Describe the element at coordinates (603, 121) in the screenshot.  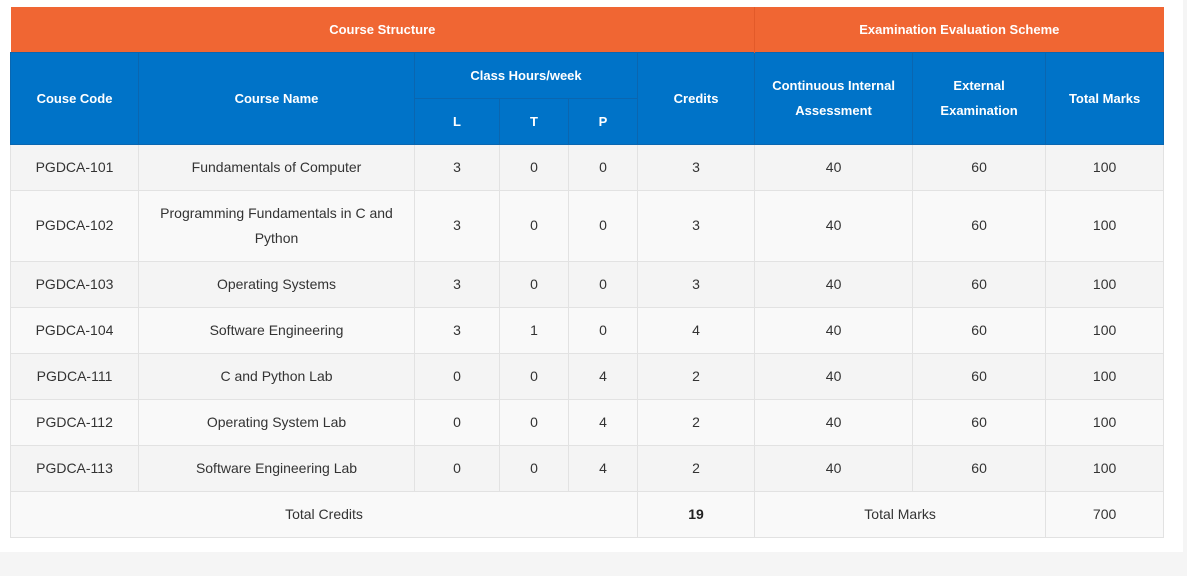
I see `practical-header: P` at that location.